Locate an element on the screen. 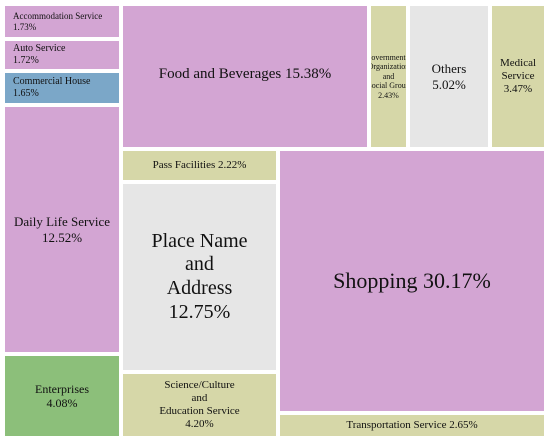  tile-label-line: Service is located at coordinates (518, 76).